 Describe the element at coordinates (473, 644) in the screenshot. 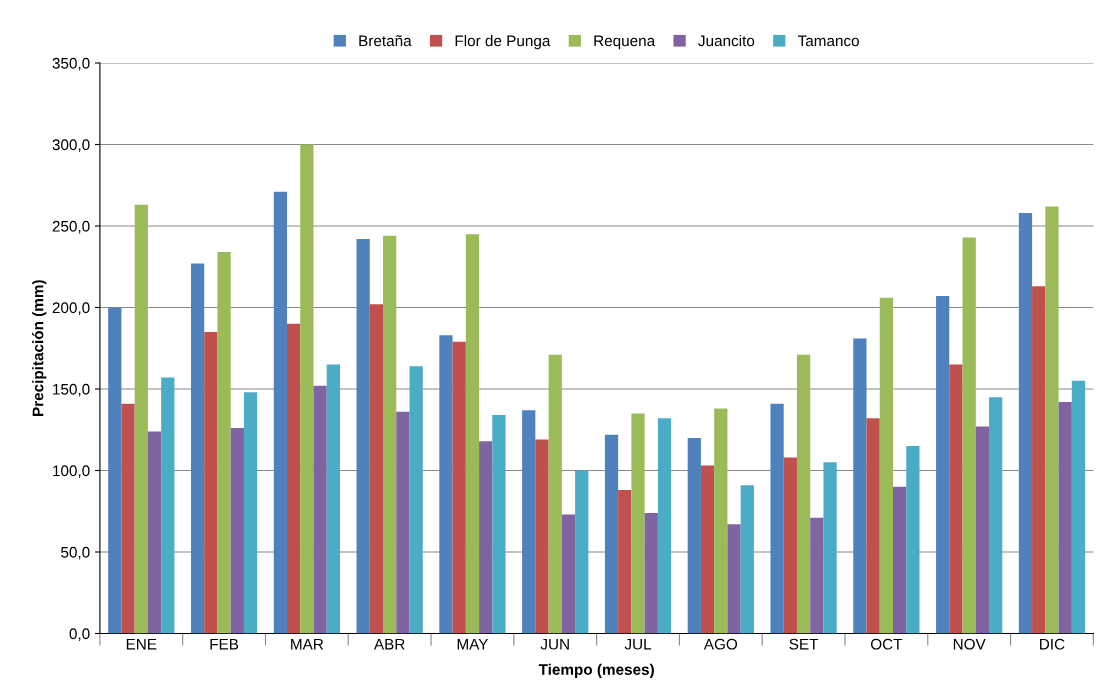

I see `x-tick-label: MAY` at that location.